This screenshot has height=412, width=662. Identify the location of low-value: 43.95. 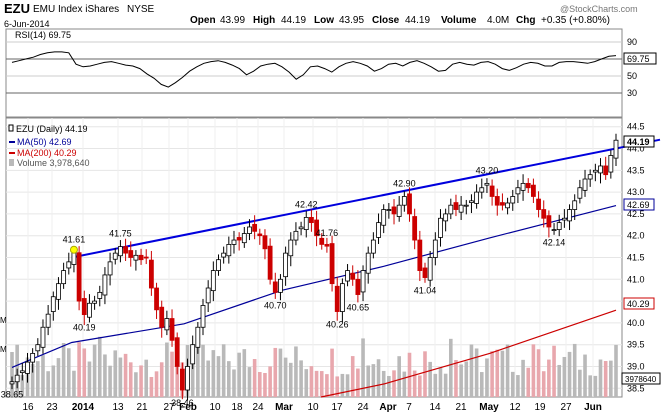
(351, 20).